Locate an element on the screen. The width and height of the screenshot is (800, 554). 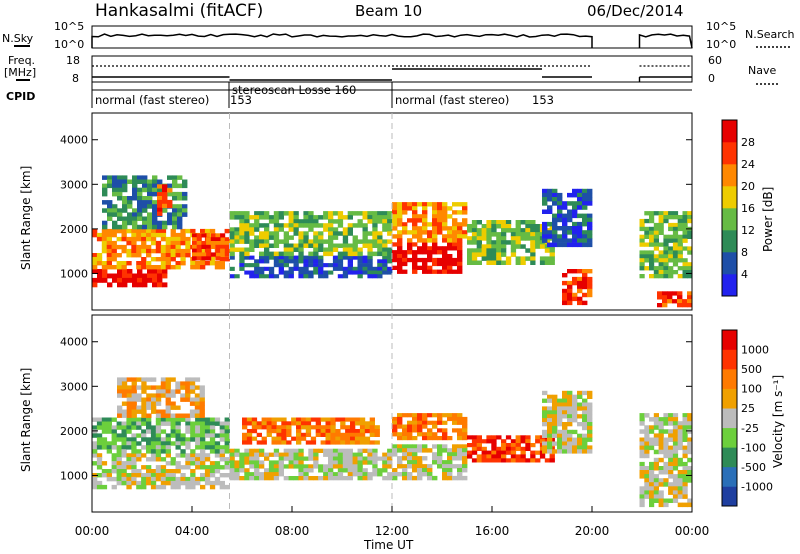
freq-label-line1: Freq. is located at coordinates (21, 60).